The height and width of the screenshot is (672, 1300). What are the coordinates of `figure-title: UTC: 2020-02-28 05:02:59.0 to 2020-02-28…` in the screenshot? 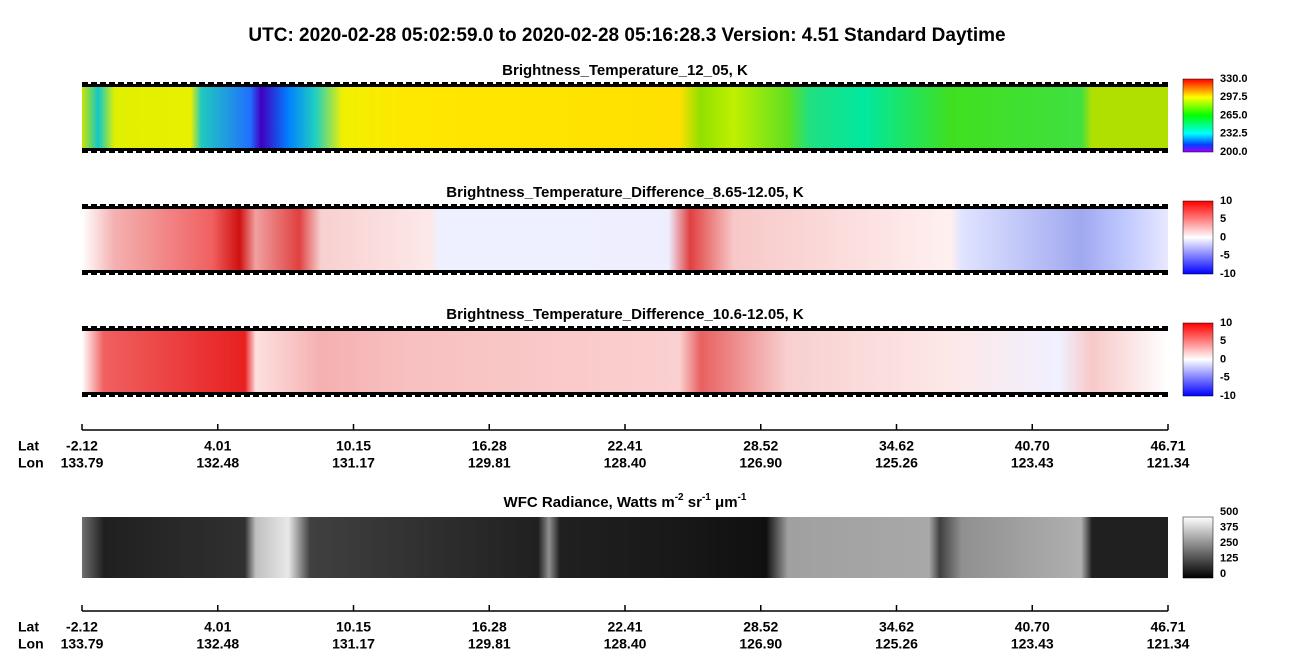 It's located at (626, 35).